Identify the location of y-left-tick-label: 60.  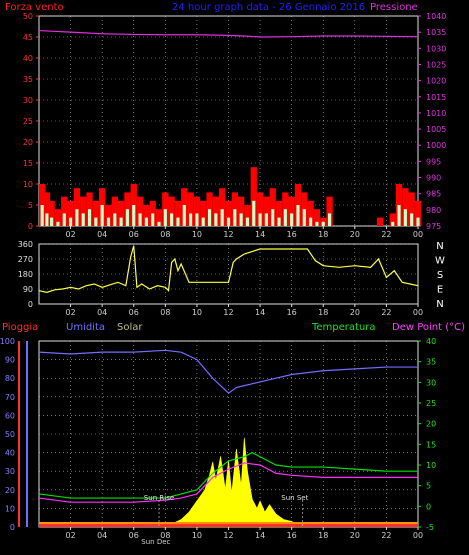
(10, 415).